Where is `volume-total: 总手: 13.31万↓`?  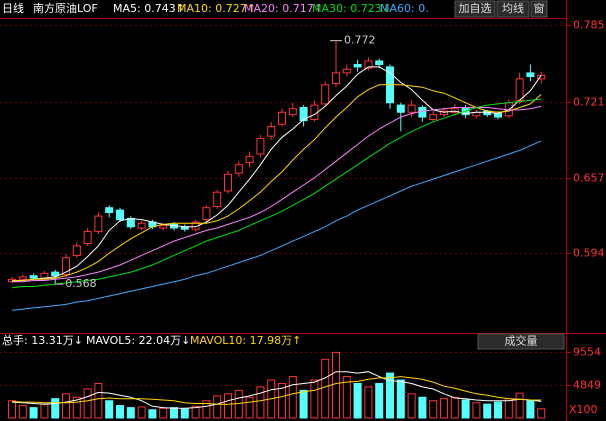 volume-total: 总手: 13.31万↓ is located at coordinates (42, 340).